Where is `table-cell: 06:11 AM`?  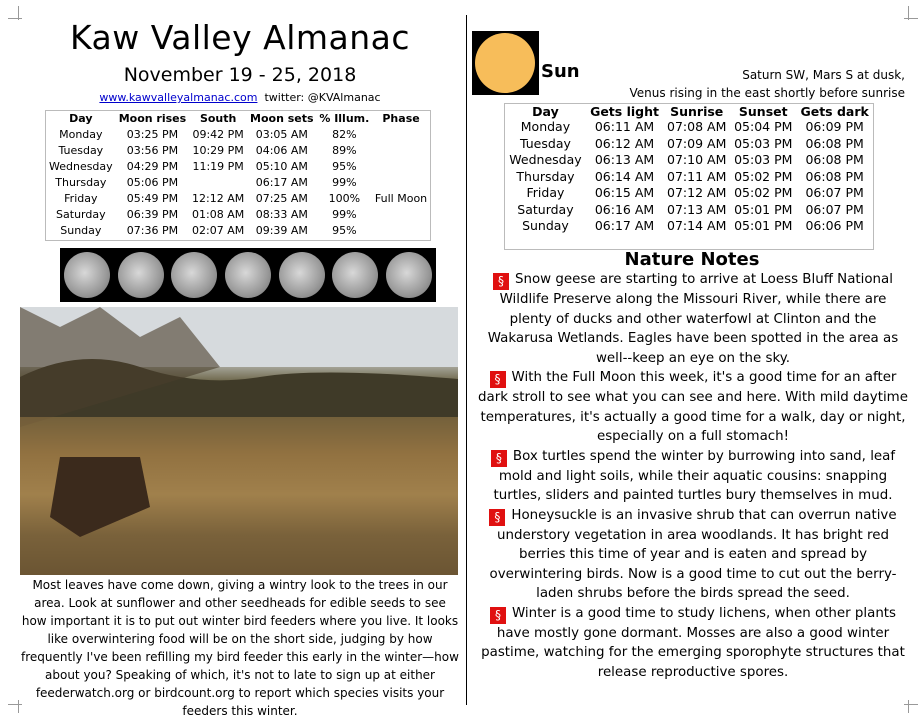
table-cell: 06:11 AM is located at coordinates (624, 126).